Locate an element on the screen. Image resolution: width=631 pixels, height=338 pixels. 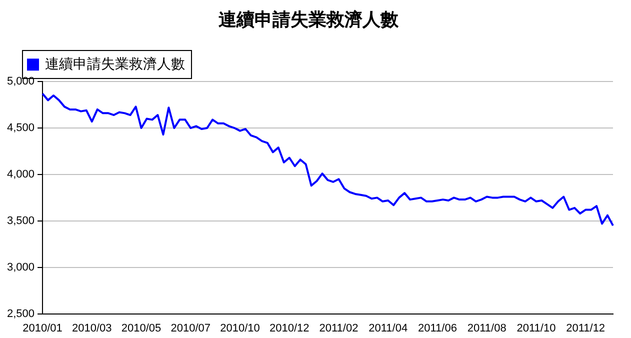
x-tick-label: 2011/10 is located at coordinates (536, 328).